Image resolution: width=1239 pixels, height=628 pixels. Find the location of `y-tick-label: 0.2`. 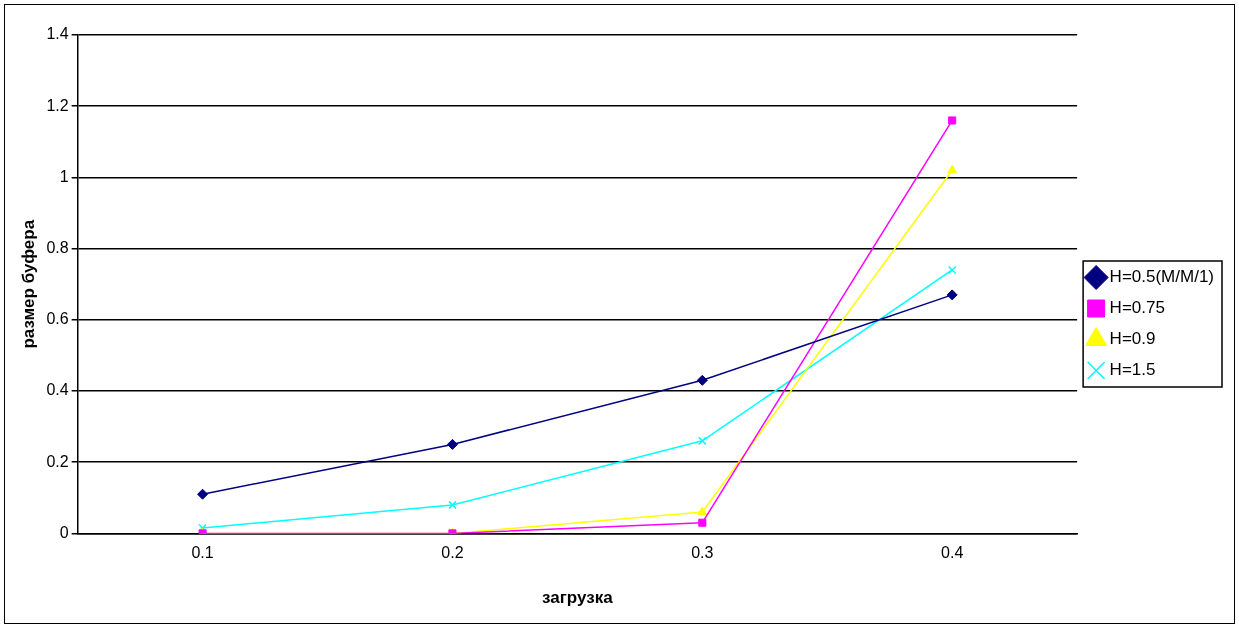

y-tick-label: 0.2 is located at coordinates (57, 461).